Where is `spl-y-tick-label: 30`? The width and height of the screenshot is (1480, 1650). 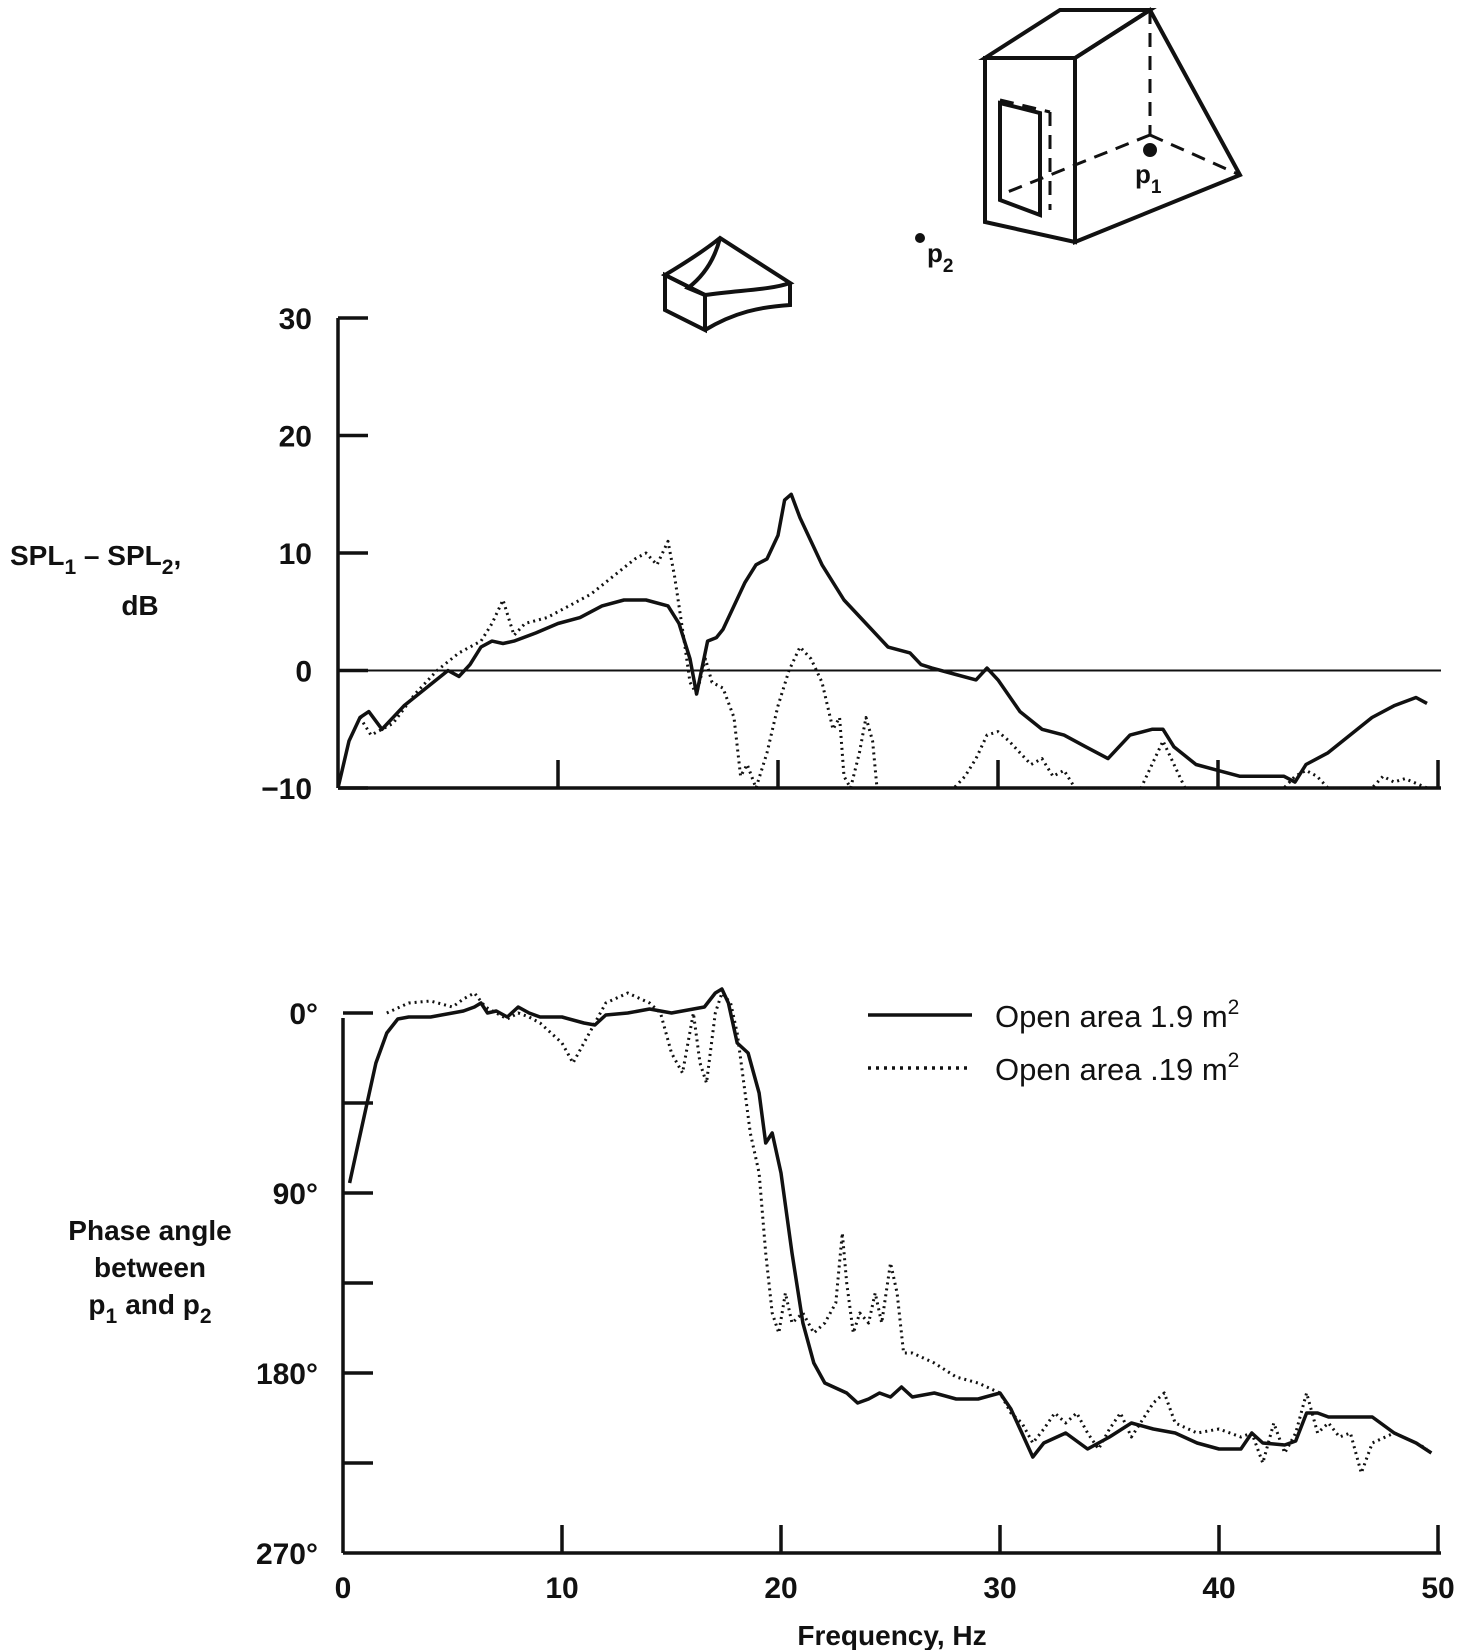
spl-y-tick-label: 30 is located at coordinates (295, 319).